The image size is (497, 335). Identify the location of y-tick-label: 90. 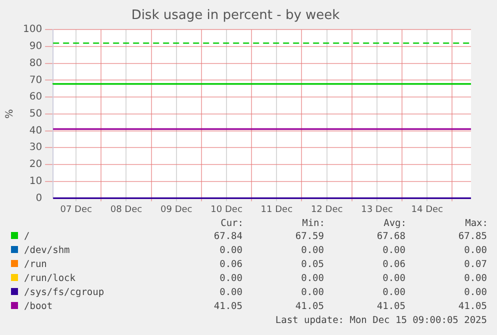
(35, 46).